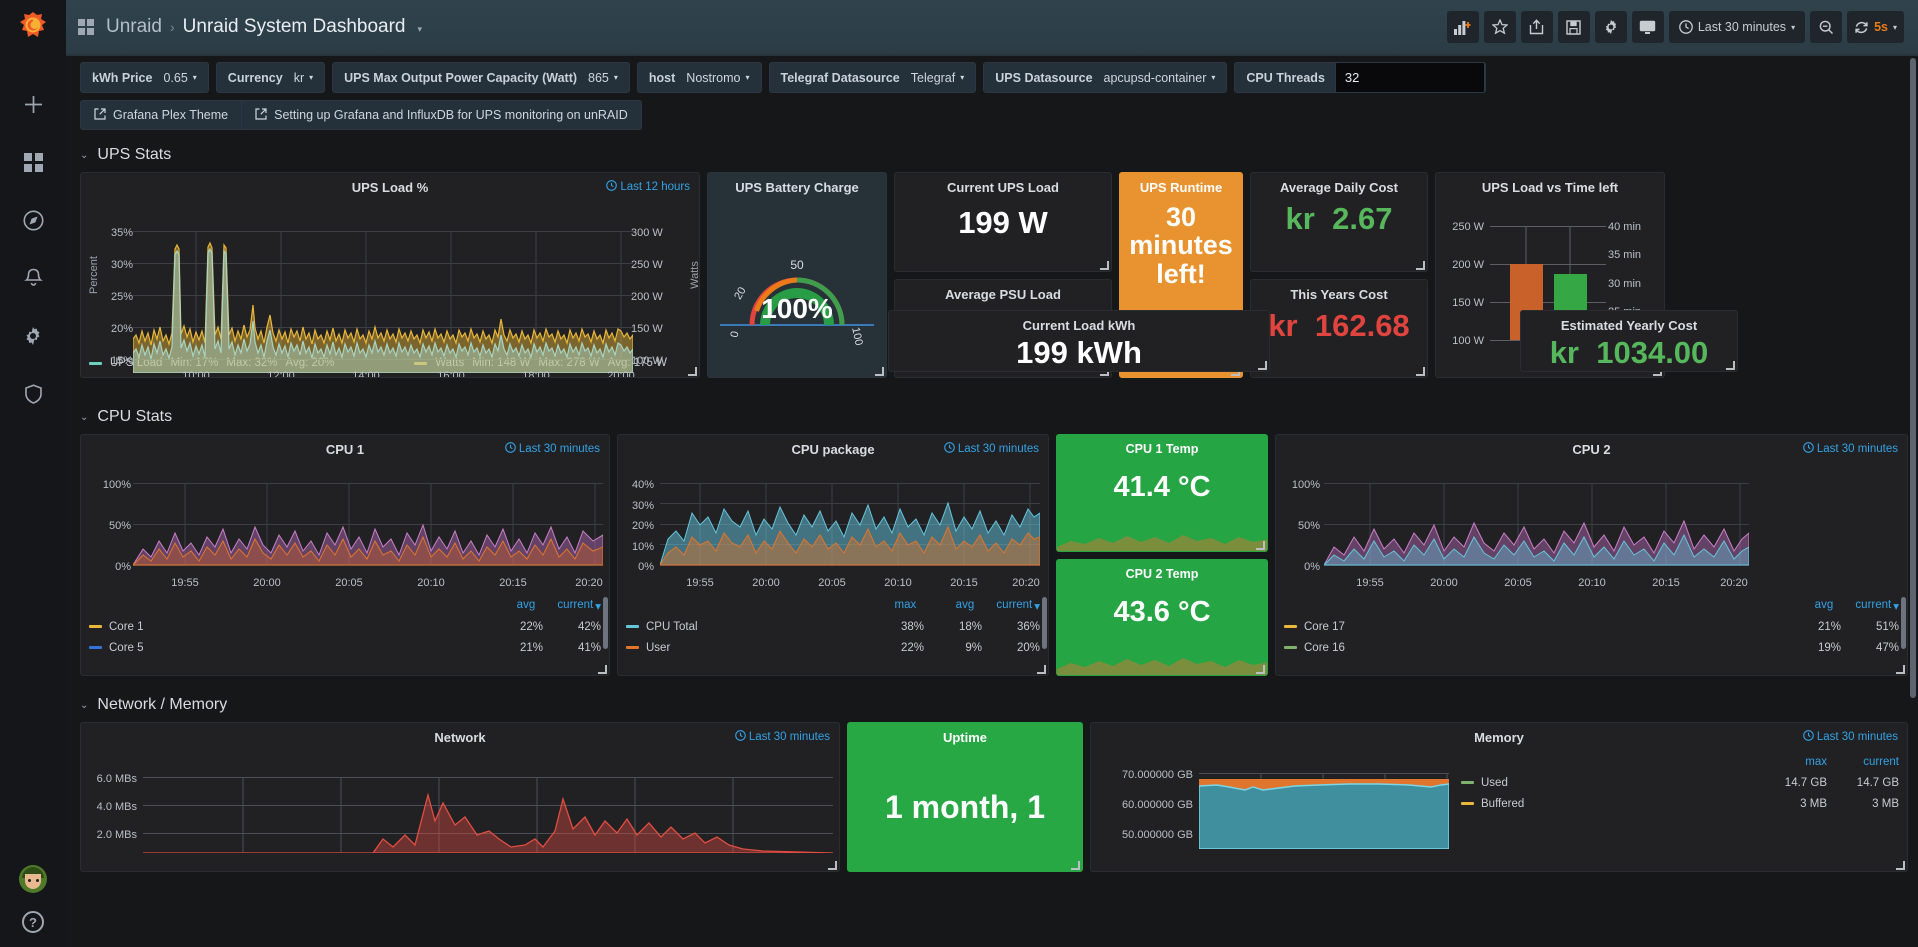 The image size is (1918, 947). Describe the element at coordinates (294, 26) in the screenshot. I see `page-title: Unraid System Dashboard` at that location.